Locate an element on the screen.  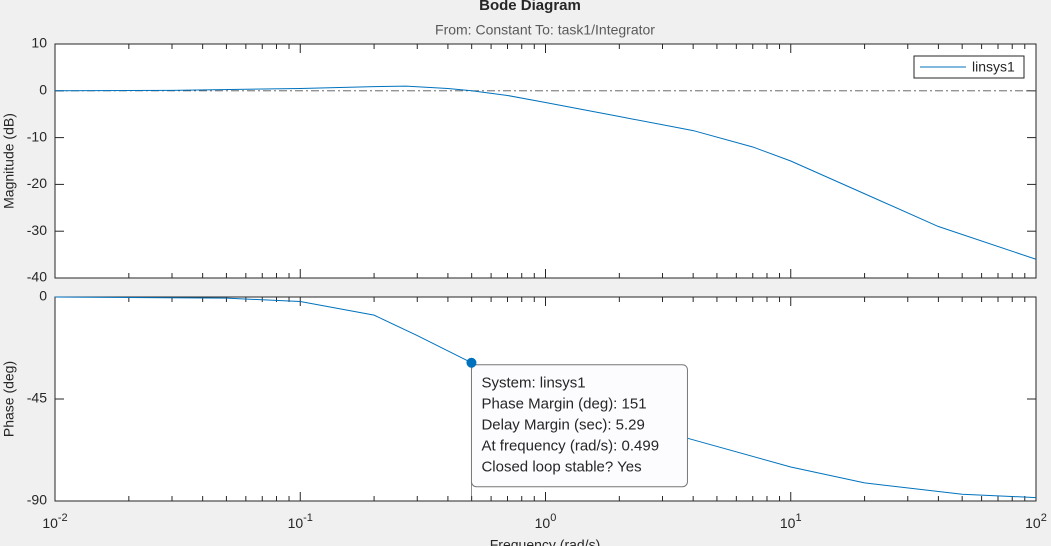
chart-subtitle: From: Constant To: task1/Integrator is located at coordinates (545, 30).